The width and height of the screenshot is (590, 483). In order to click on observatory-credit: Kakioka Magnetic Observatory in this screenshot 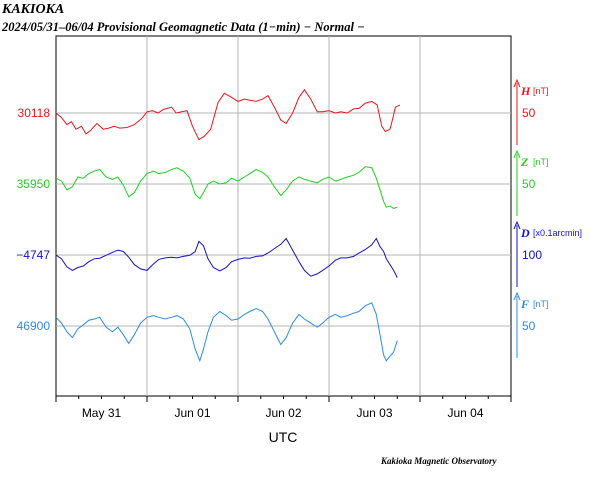, I will do `click(439, 461)`.